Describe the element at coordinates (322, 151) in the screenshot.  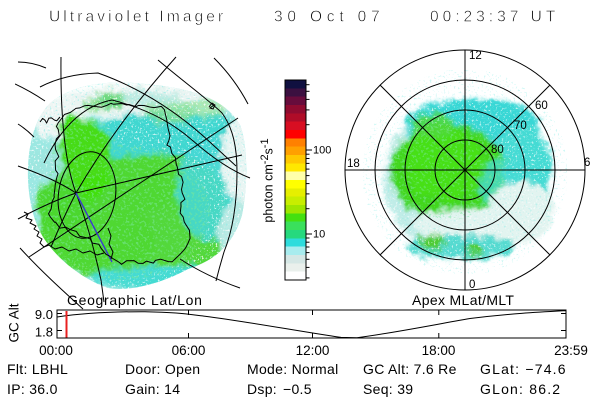
I see `svg-text: 100` at that location.